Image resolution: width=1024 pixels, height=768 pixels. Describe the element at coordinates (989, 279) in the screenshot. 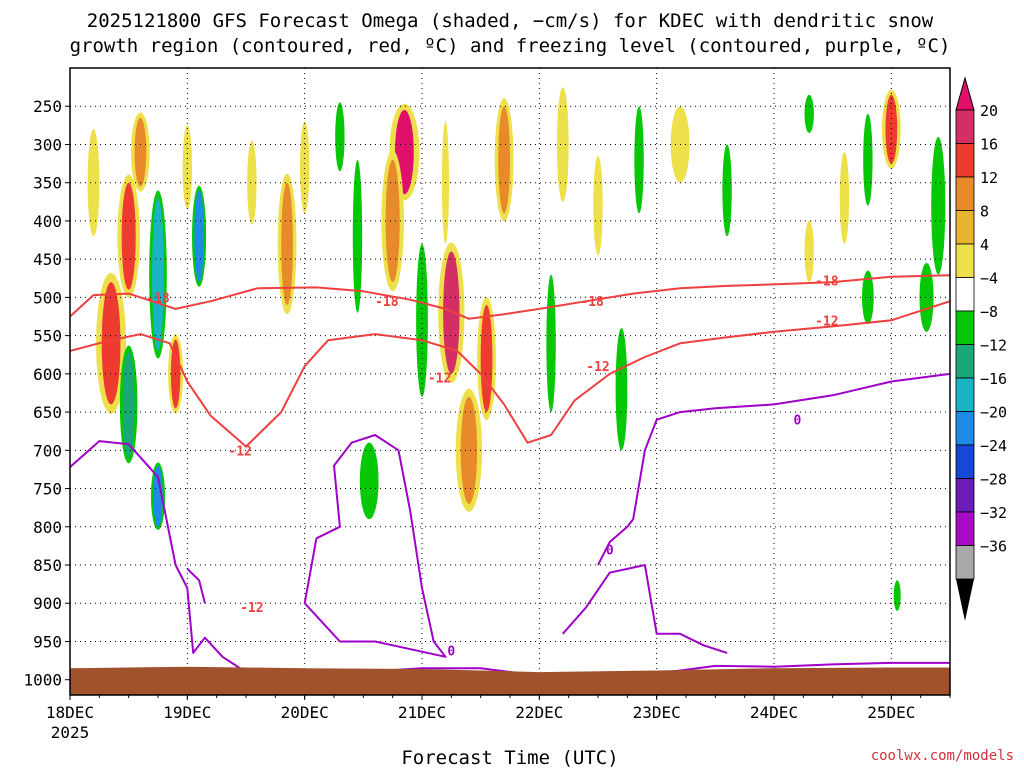

I see `colorbar-label: −4` at that location.